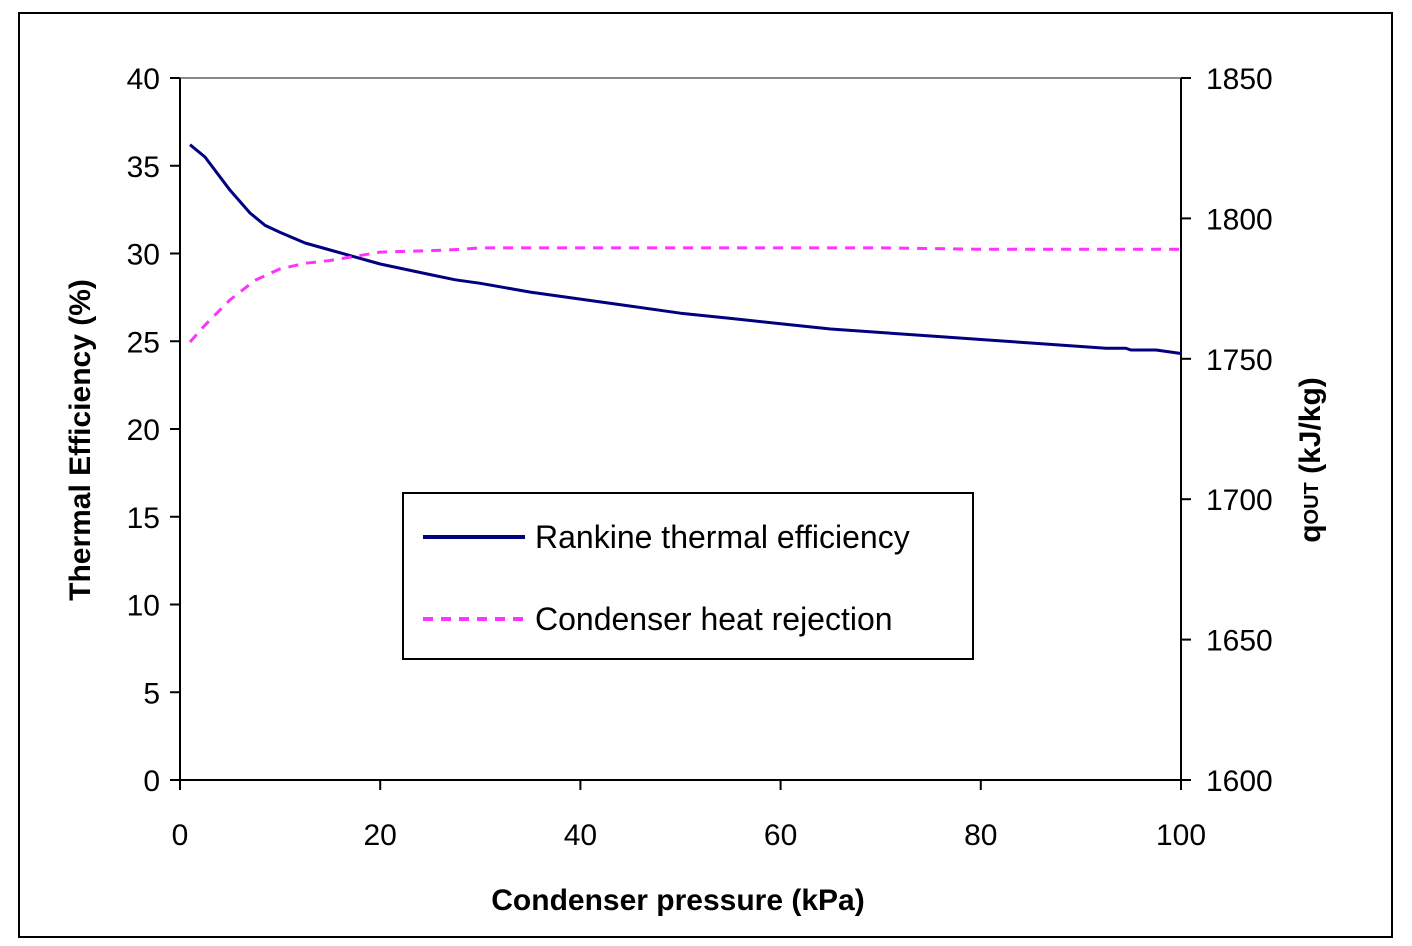 The height and width of the screenshot is (946, 1412). Describe the element at coordinates (1239, 360) in the screenshot. I see `y2-tick-label: 1750` at that location.